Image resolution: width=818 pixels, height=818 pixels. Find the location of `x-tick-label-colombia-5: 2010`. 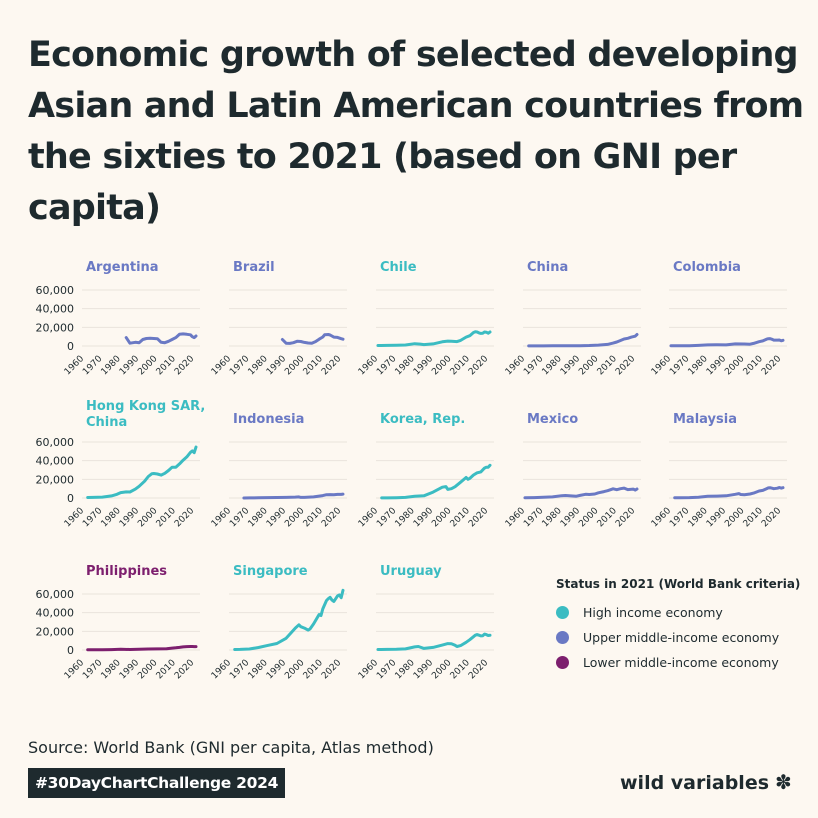

x-tick-label-colombia-5: 2010 is located at coordinates (753, 365).